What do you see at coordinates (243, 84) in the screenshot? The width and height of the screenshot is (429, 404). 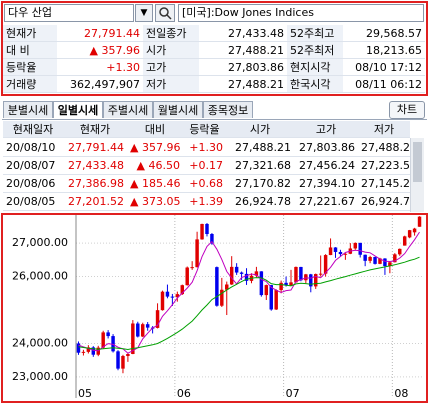 I see `summary-value: 27,488.21` at bounding box center [243, 84].